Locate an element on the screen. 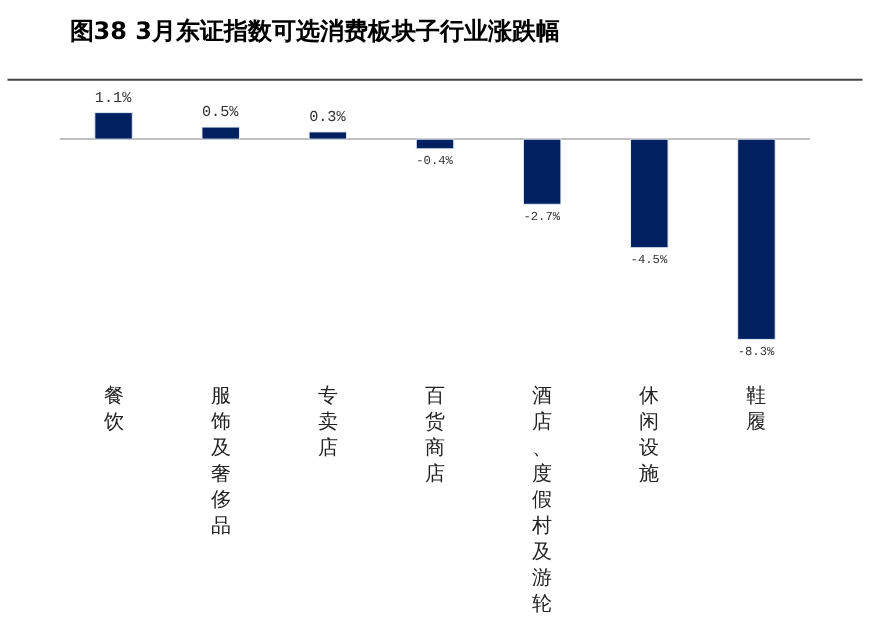 The image size is (870, 640). category-label: 酒店、度假村及游轮 is located at coordinates (542, 501).